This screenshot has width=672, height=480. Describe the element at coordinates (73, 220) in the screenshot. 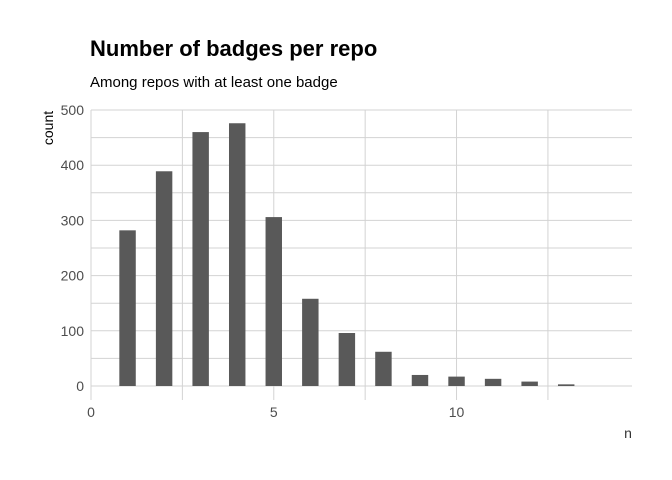

I see `y-tick-label: 300` at that location.